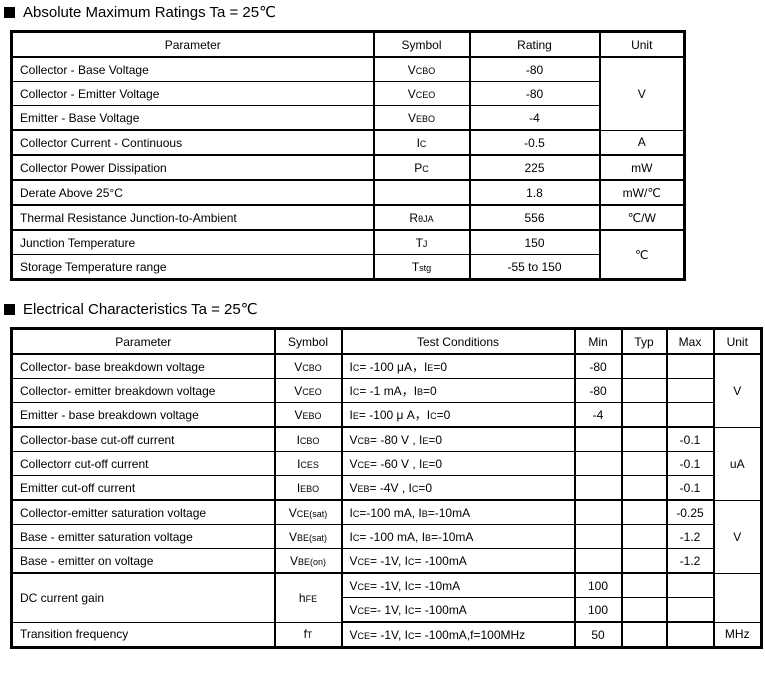 Image resolution: width=765 pixels, height=673 pixels. Describe the element at coordinates (348, 142) in the screenshot. I see `table-row: Collector Current - Continuous IC -0.5 A` at that location.